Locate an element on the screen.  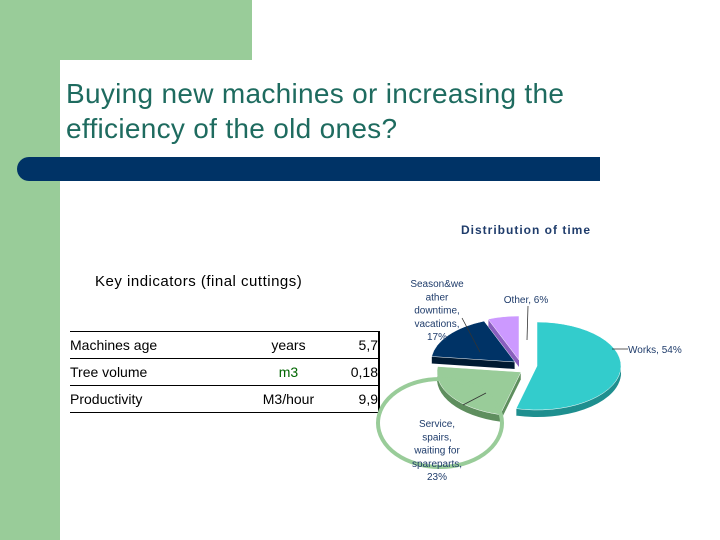
header-green-band is located at coordinates (156, 30).